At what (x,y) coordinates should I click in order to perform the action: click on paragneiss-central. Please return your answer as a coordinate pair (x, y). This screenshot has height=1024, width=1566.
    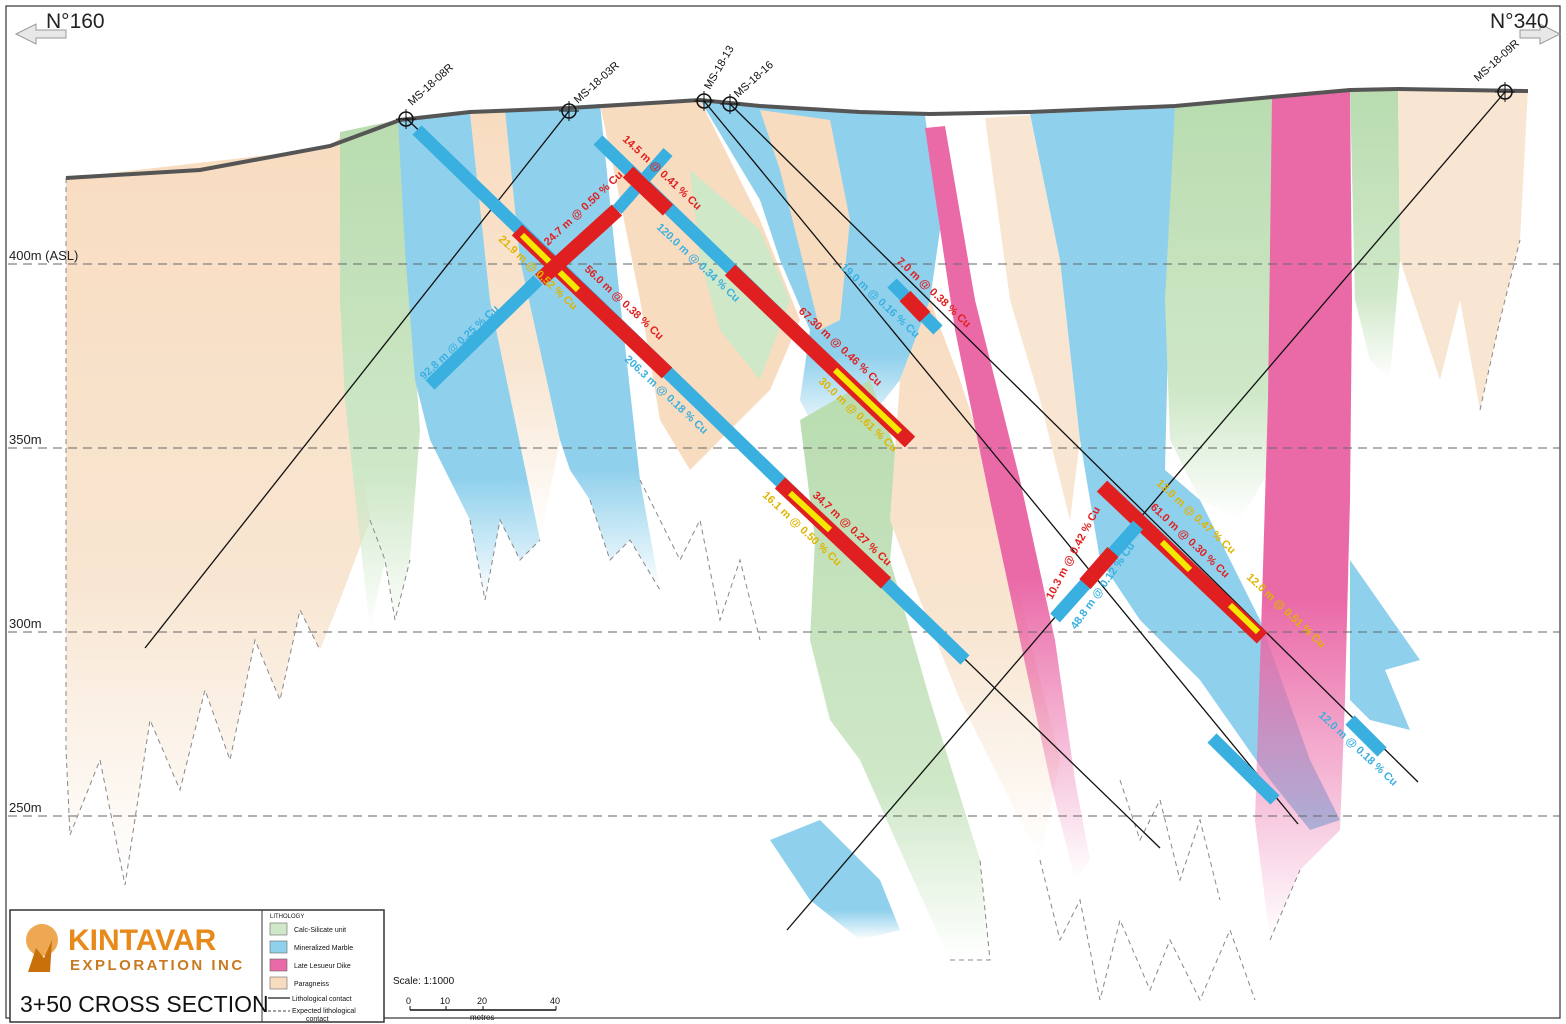
    Looking at the image, I should click on (975, 580).